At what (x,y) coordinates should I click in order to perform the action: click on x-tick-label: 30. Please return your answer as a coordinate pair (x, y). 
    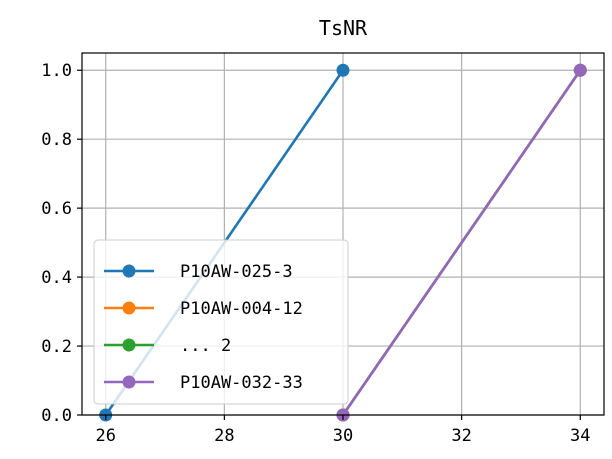
    Looking at the image, I should click on (343, 436).